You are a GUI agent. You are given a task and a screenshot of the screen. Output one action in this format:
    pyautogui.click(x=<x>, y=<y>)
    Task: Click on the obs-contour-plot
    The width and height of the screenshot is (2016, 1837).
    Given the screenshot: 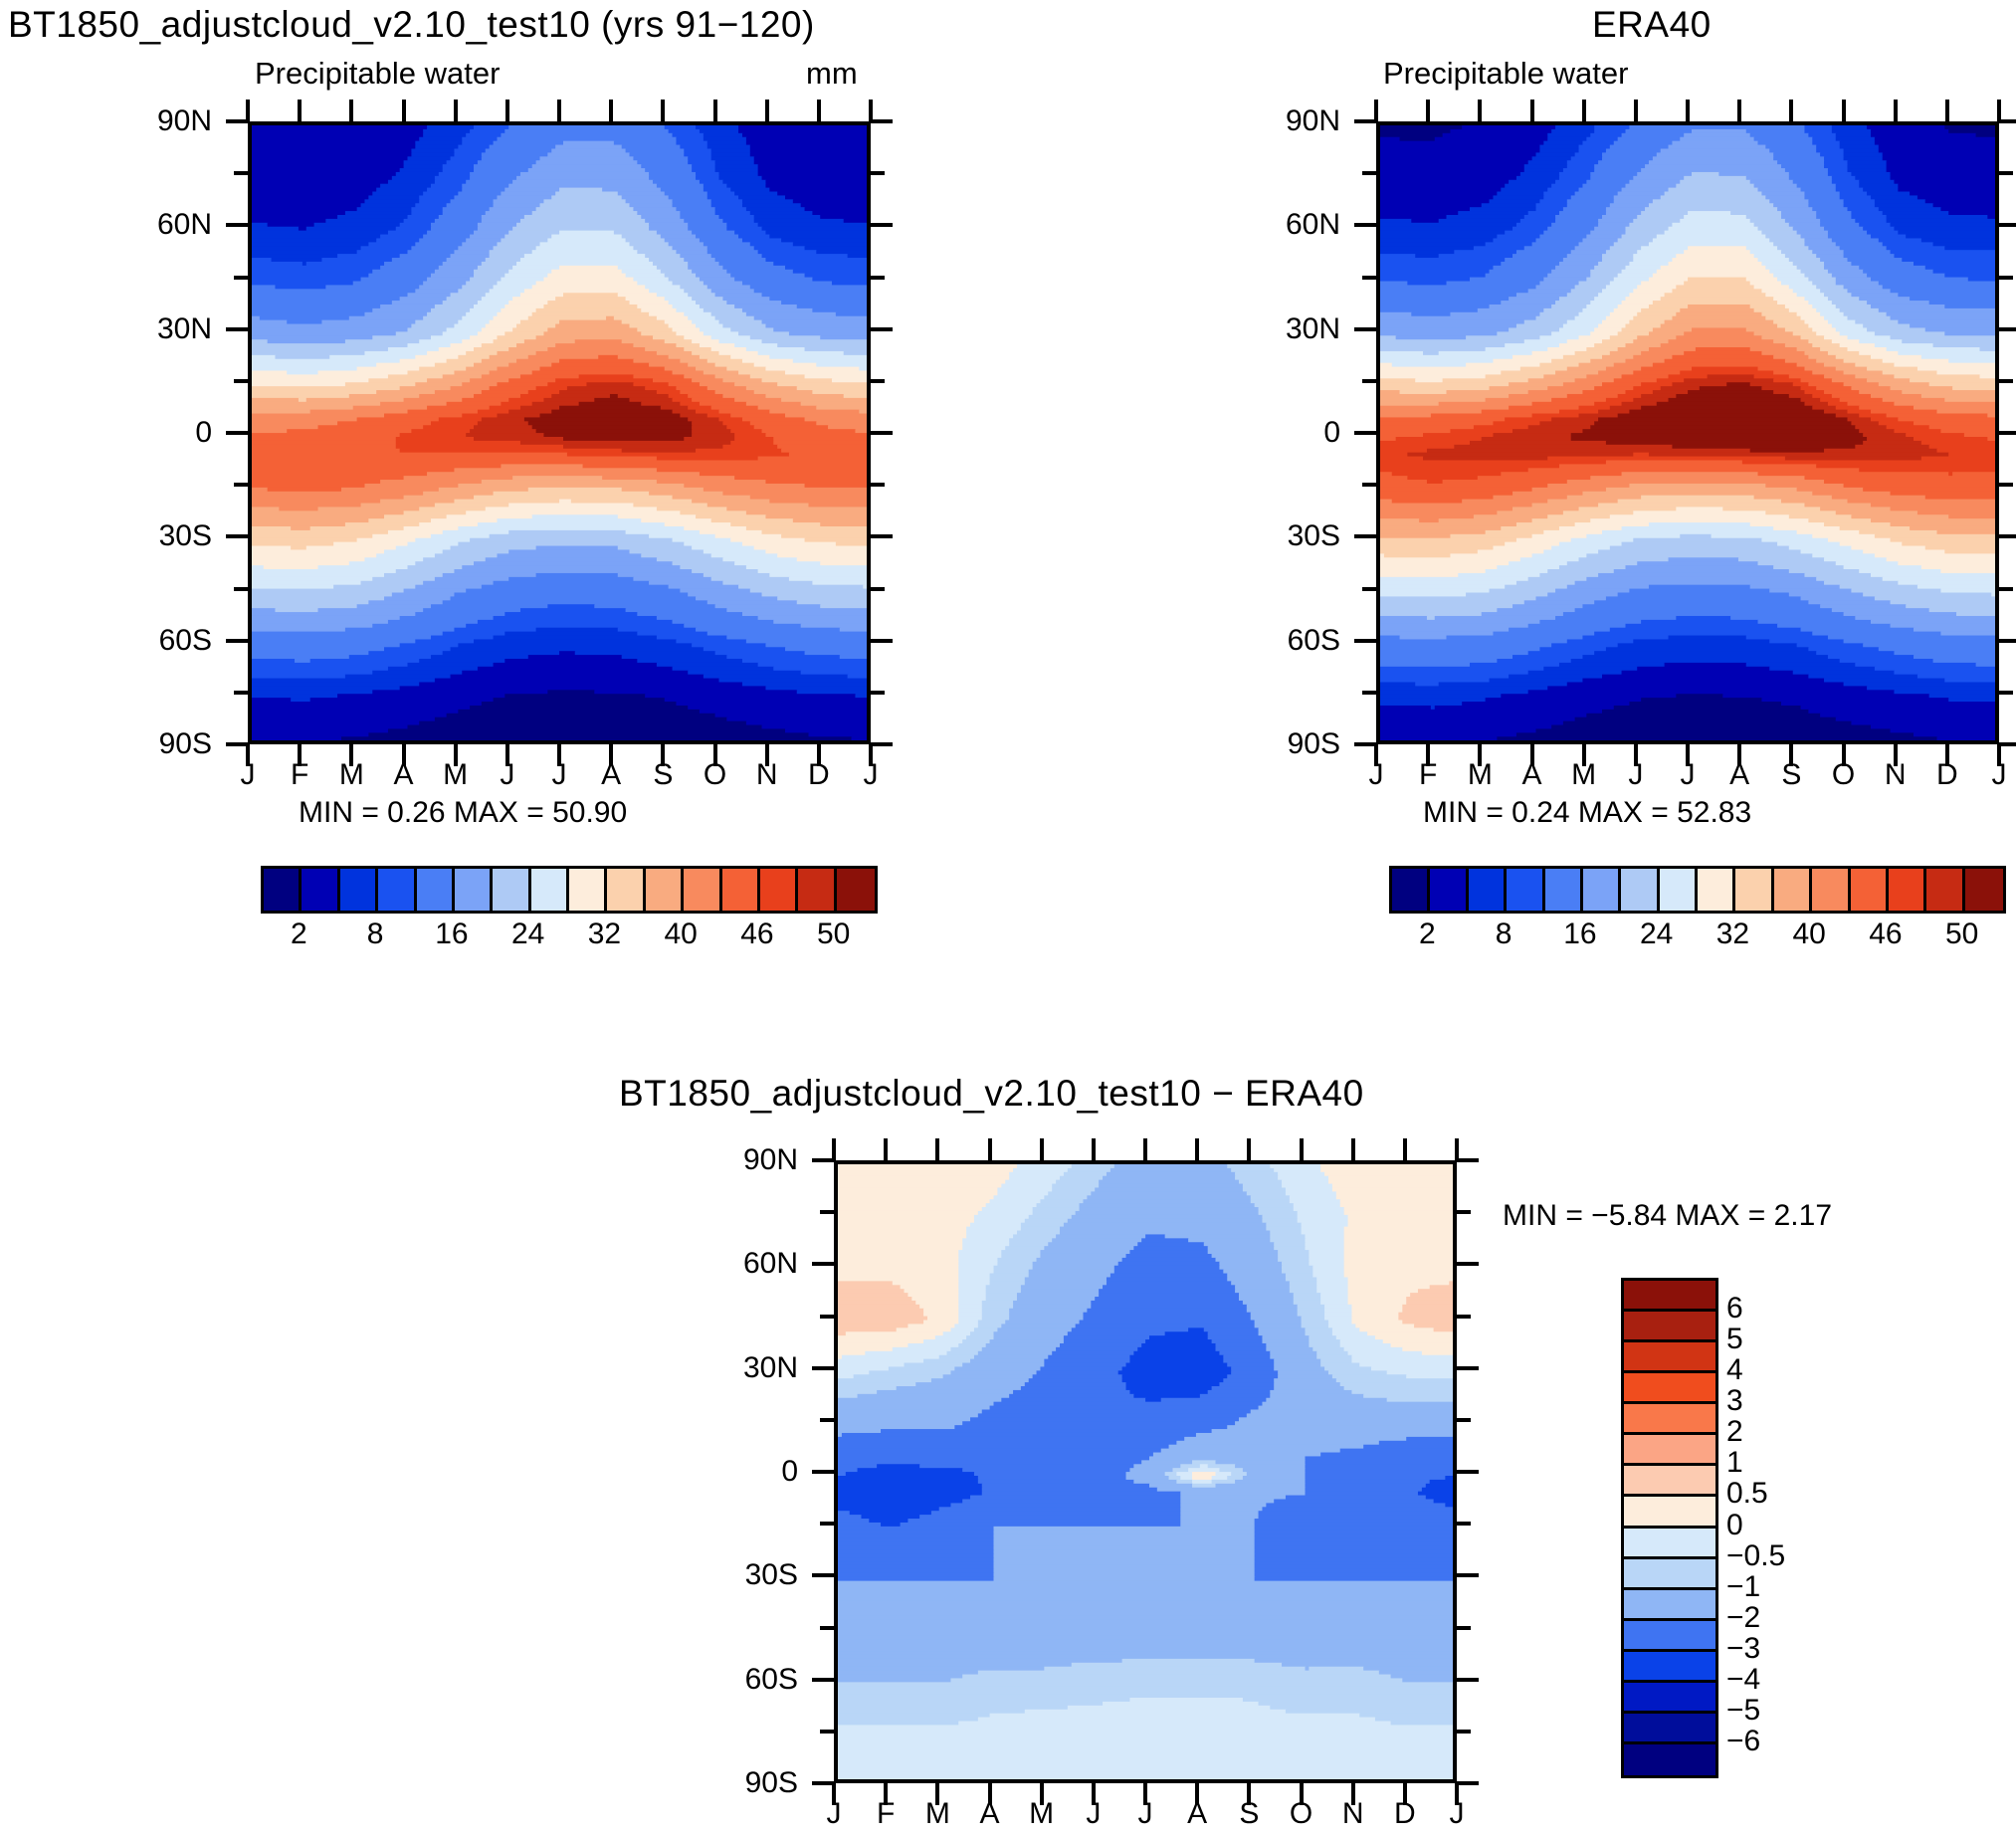 What is the action you would take?
    pyautogui.click(x=1688, y=432)
    